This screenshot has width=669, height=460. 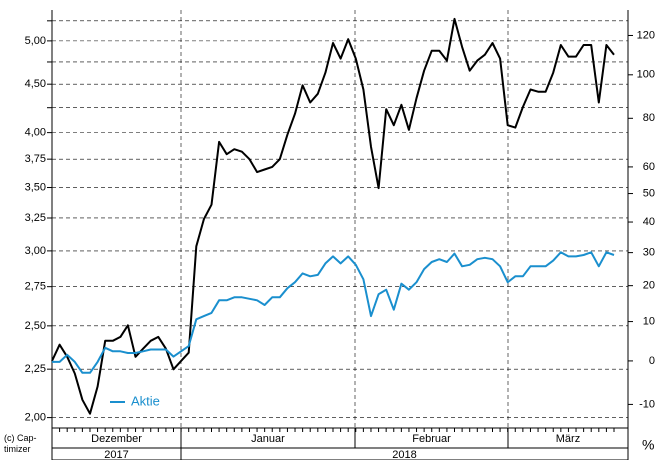 I want to click on y-tick-label: 3,00, so click(x=35, y=251).